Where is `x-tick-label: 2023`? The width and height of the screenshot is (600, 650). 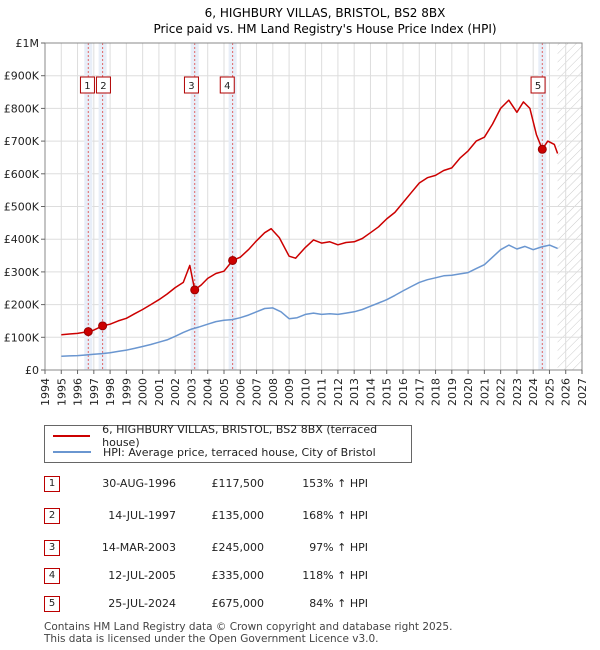 x-tick-label: 2023 is located at coordinates (517, 392).